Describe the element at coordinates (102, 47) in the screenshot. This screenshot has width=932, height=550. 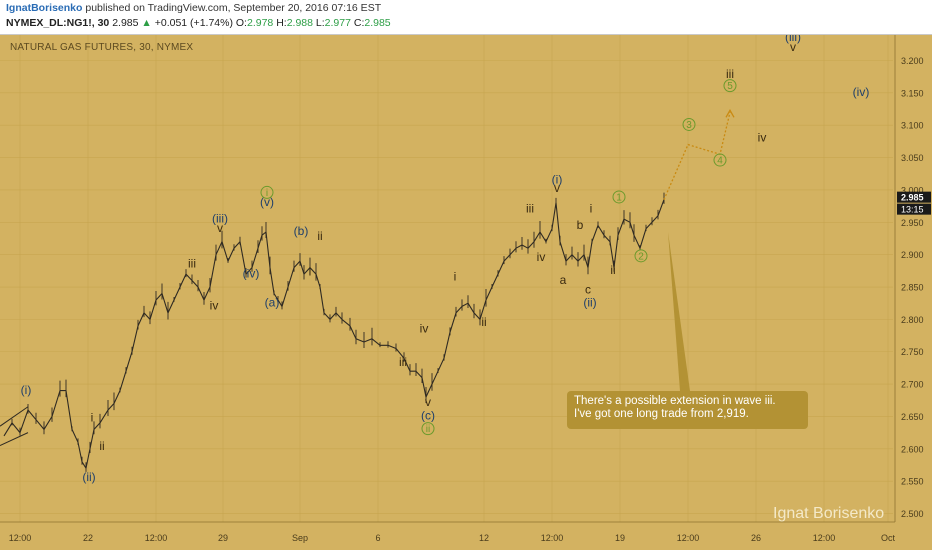
I see `instrument-label: NATURAL GAS FUTURES, 30, NYMEX` at that location.